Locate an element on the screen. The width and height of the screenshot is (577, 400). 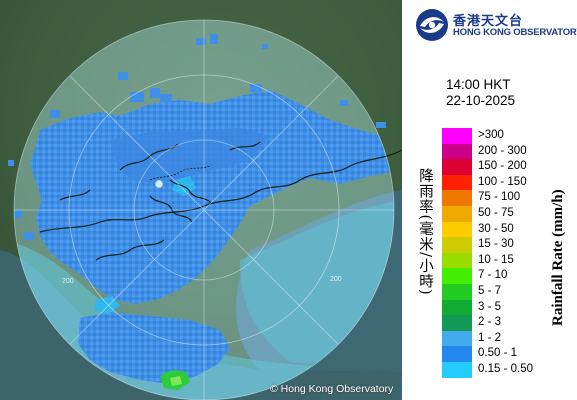
legend-label: 75 - 100 is located at coordinates (499, 197).